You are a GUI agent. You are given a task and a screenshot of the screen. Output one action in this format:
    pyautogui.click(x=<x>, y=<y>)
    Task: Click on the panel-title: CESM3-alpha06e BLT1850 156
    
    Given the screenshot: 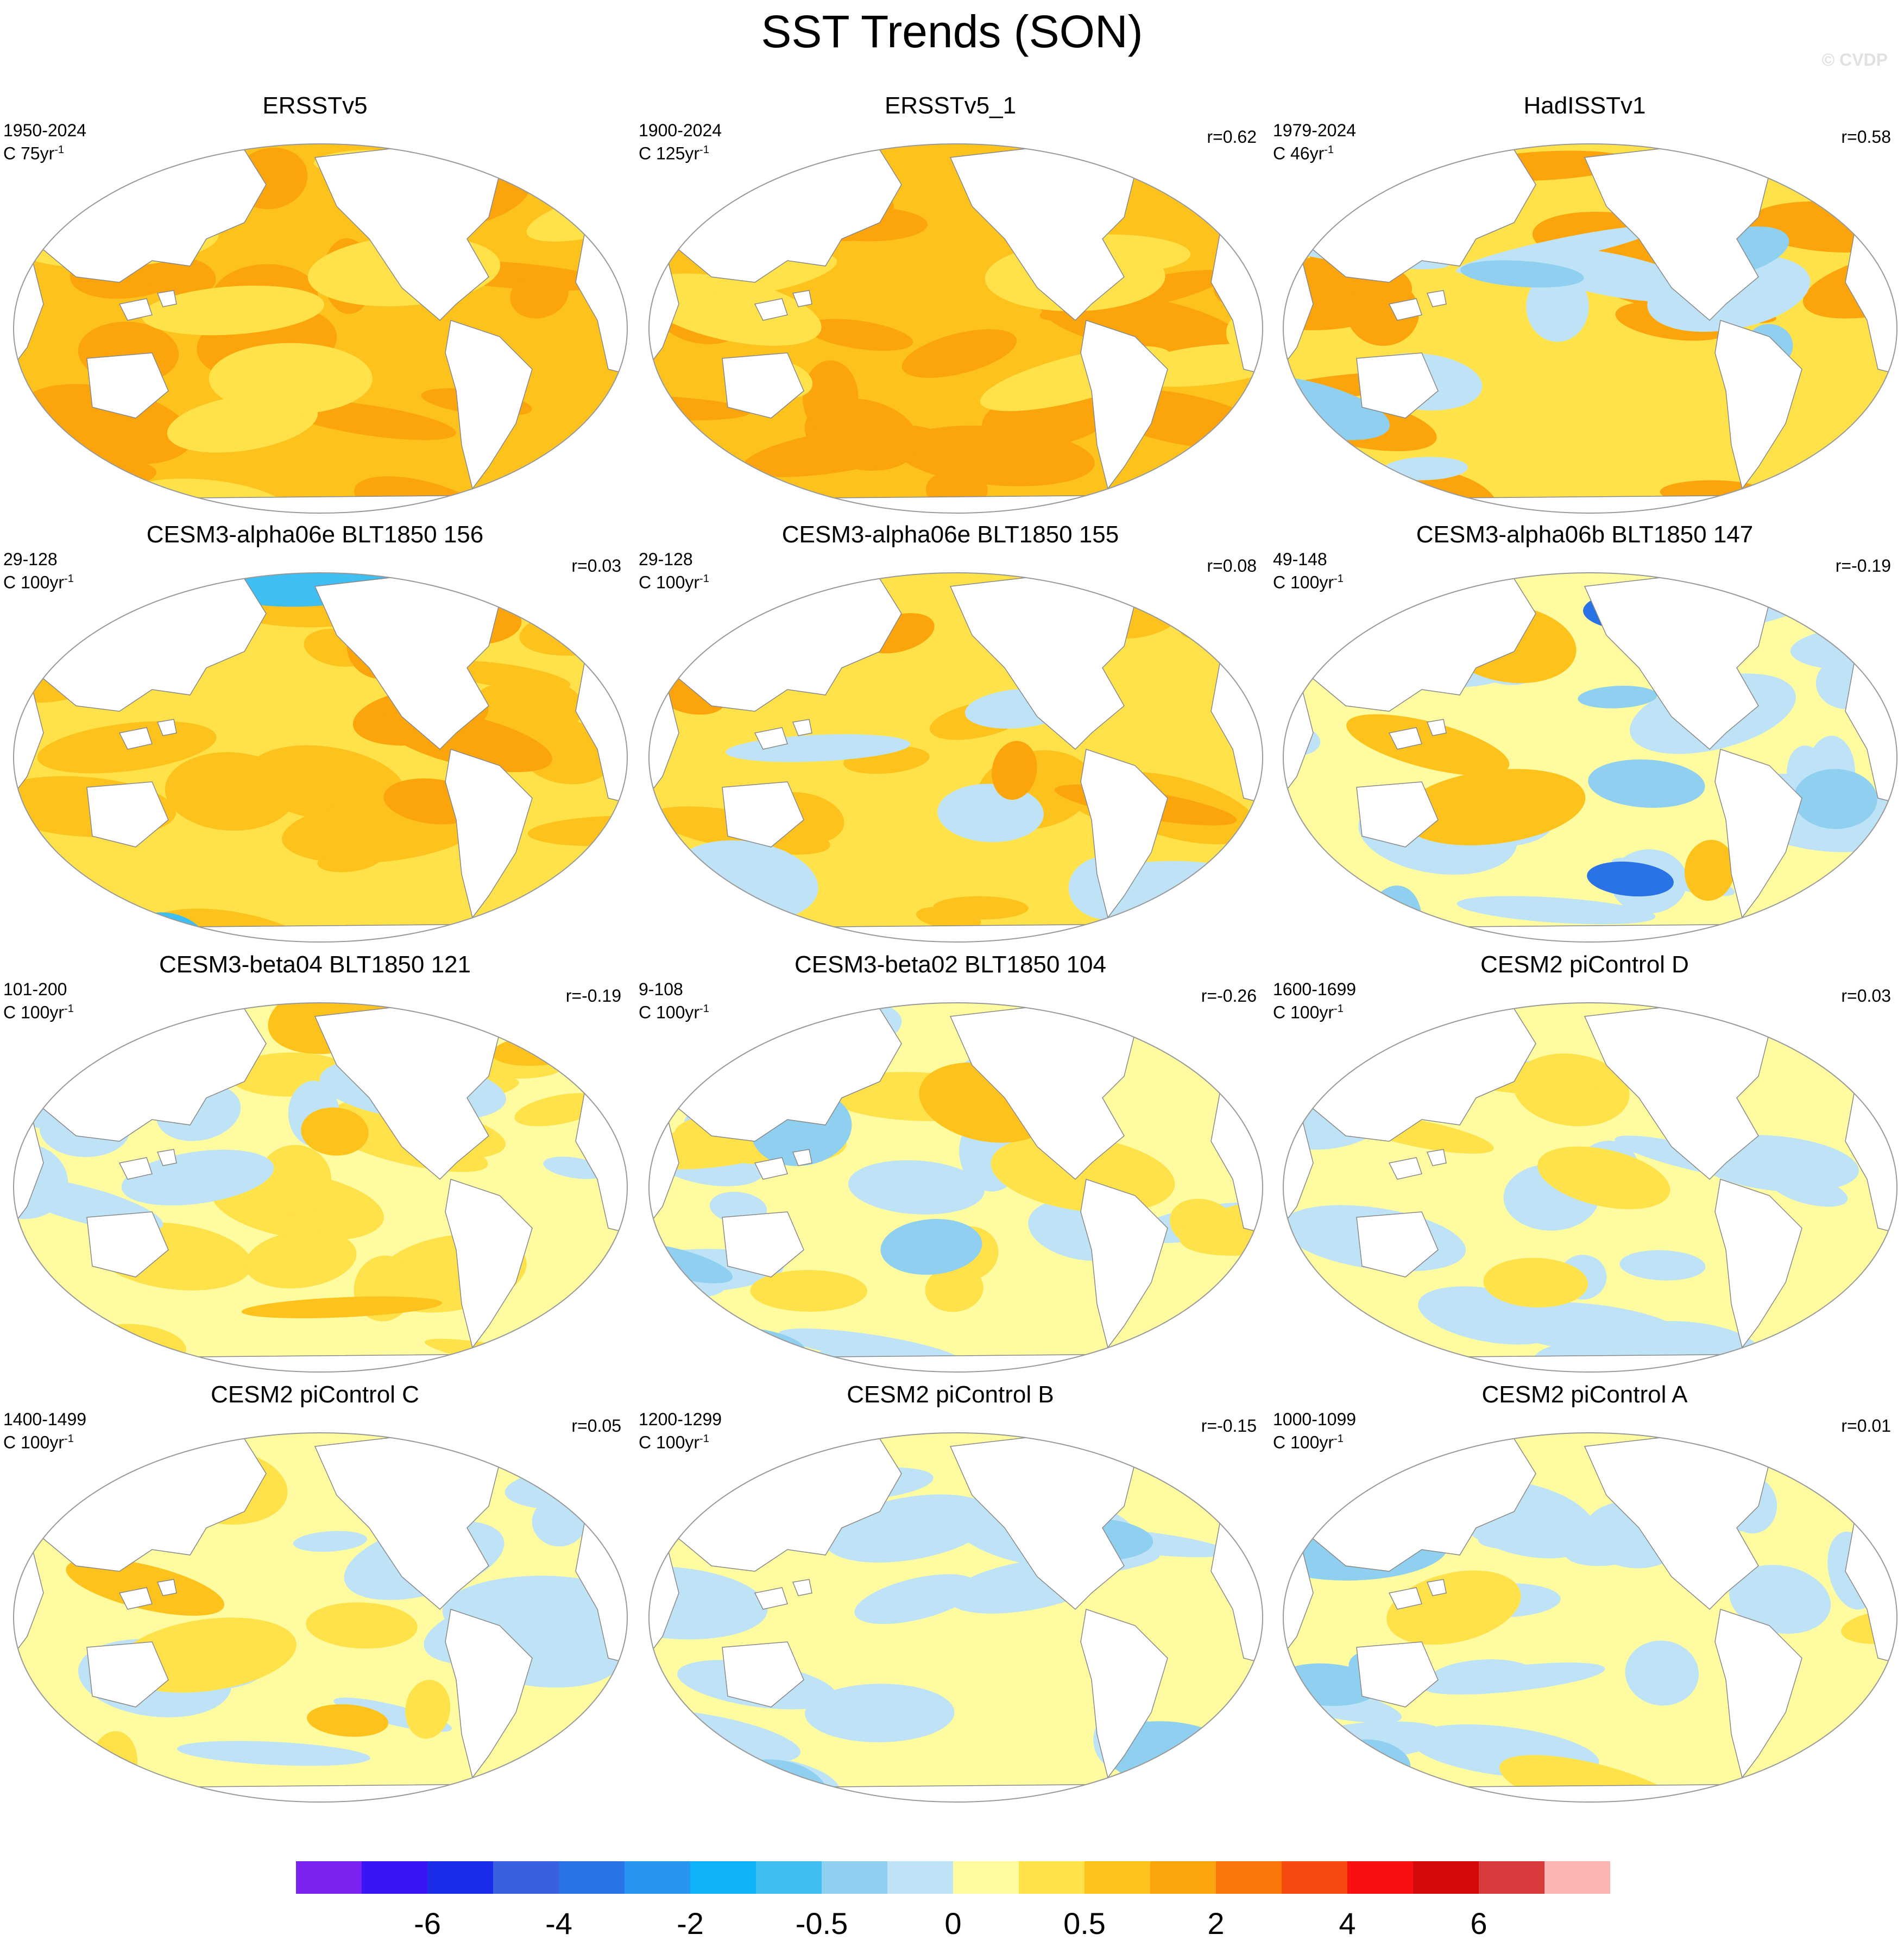 What is the action you would take?
    pyautogui.click(x=315, y=534)
    